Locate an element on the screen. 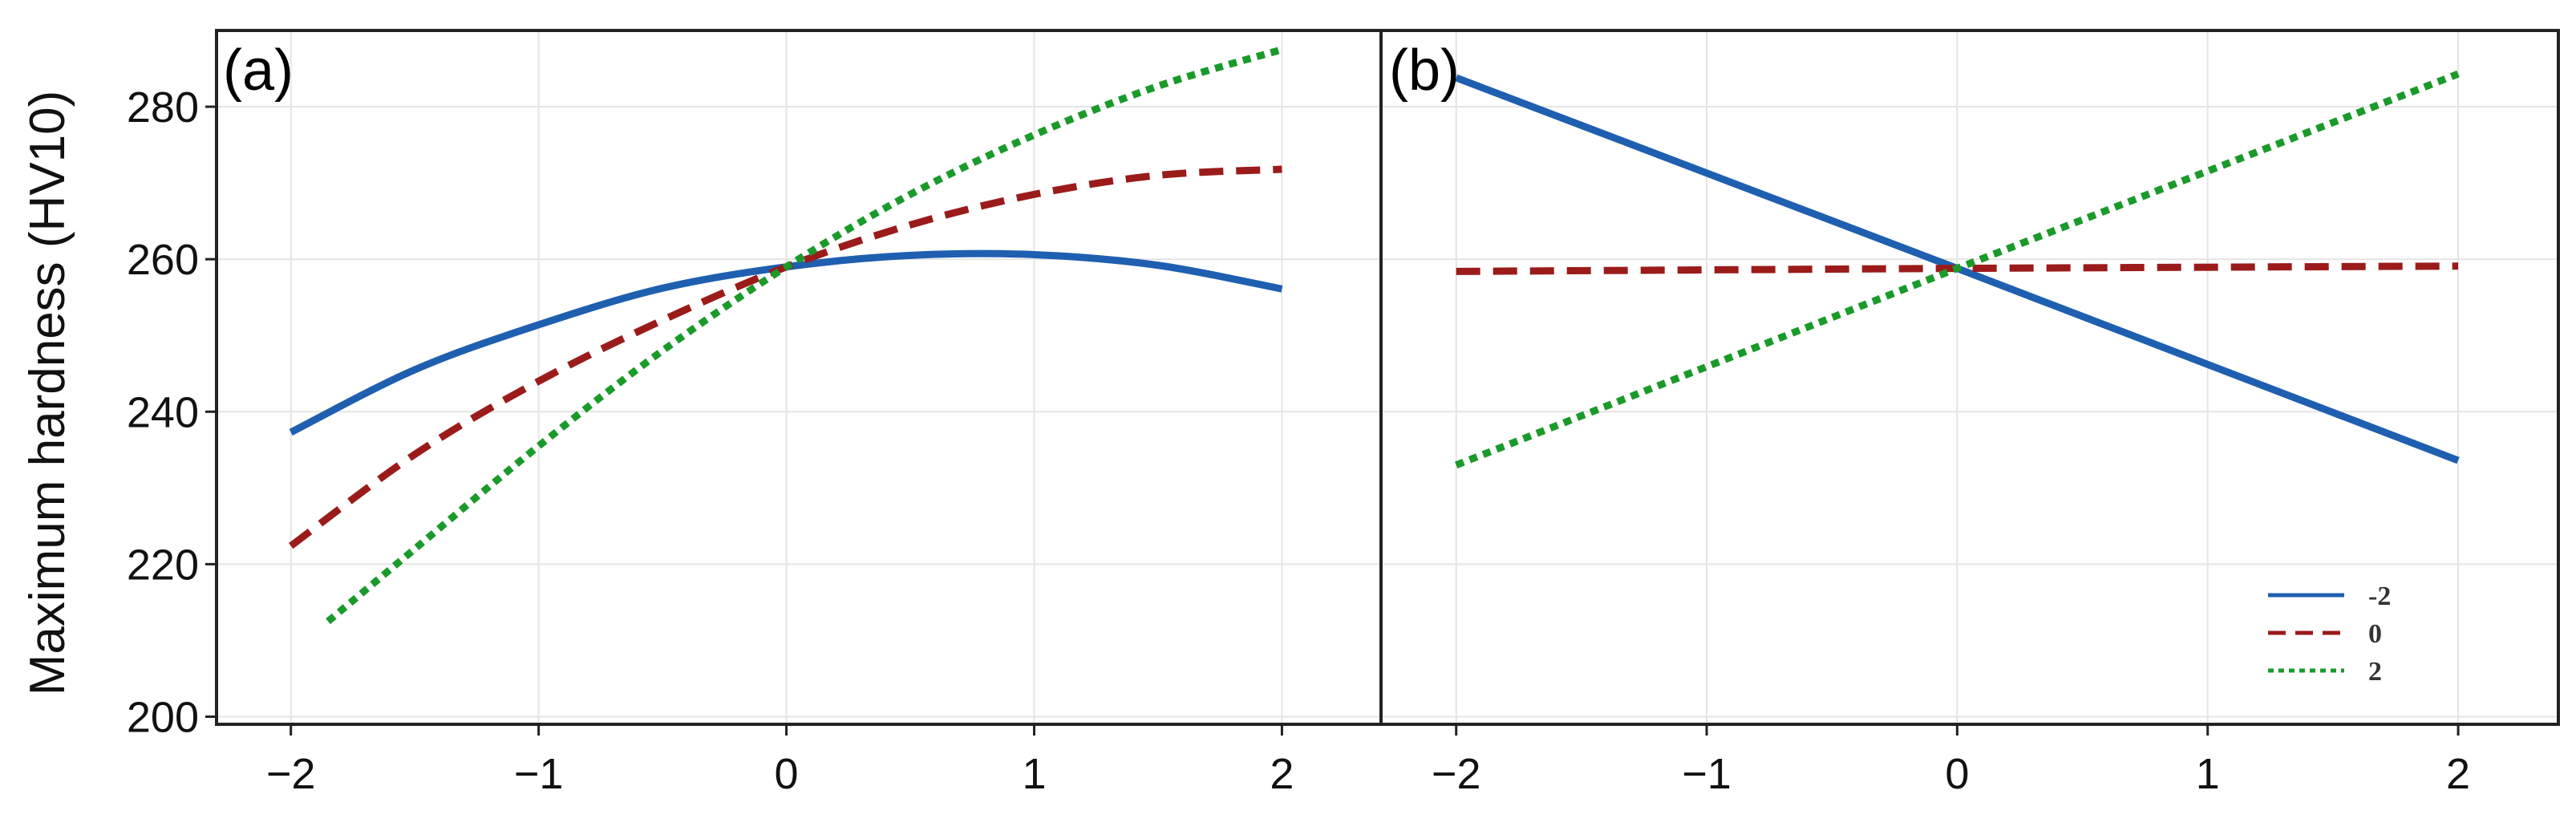 Image resolution: width=2576 pixels, height=839 pixels. panel-label: (b) is located at coordinates (1424, 71).